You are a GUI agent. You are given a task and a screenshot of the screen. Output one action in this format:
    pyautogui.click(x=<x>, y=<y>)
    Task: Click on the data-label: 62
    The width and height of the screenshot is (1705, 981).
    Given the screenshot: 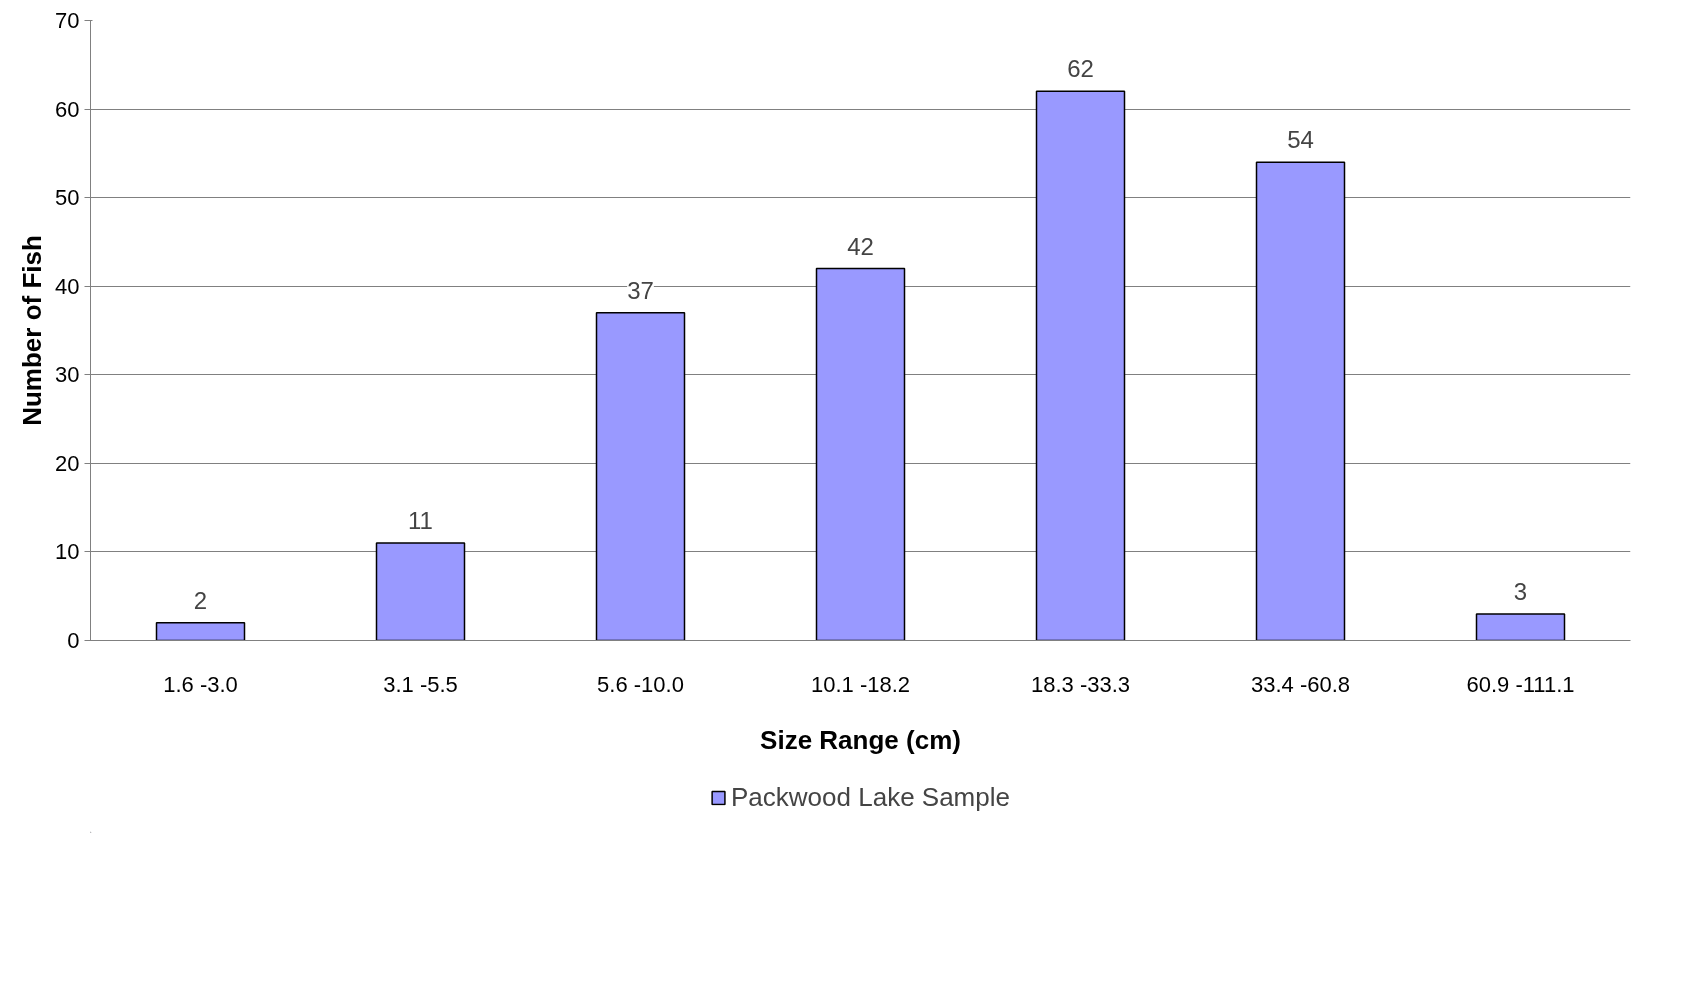 What is the action you would take?
    pyautogui.click(x=1080, y=69)
    